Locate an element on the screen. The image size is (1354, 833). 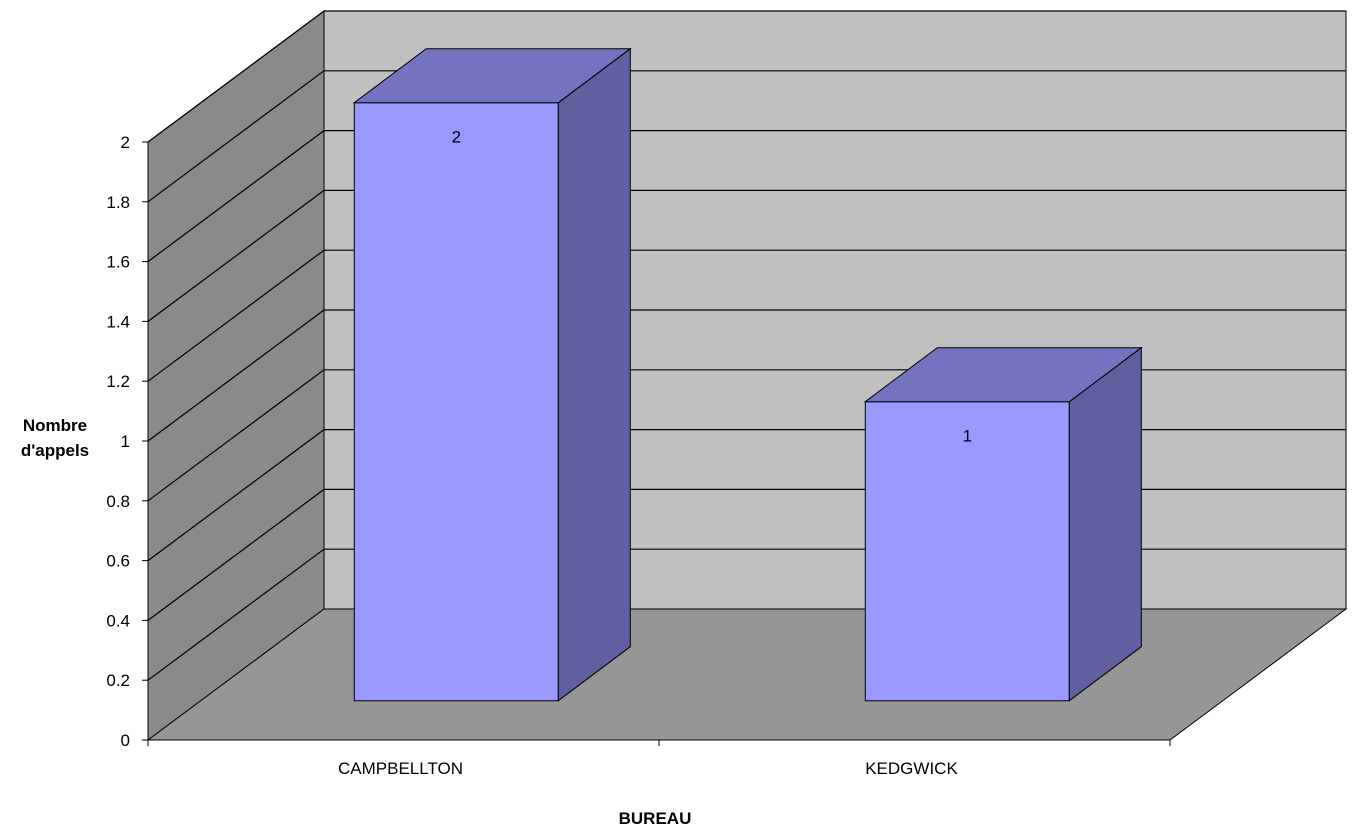
y-tick-label: 1.6 is located at coordinates (118, 262).